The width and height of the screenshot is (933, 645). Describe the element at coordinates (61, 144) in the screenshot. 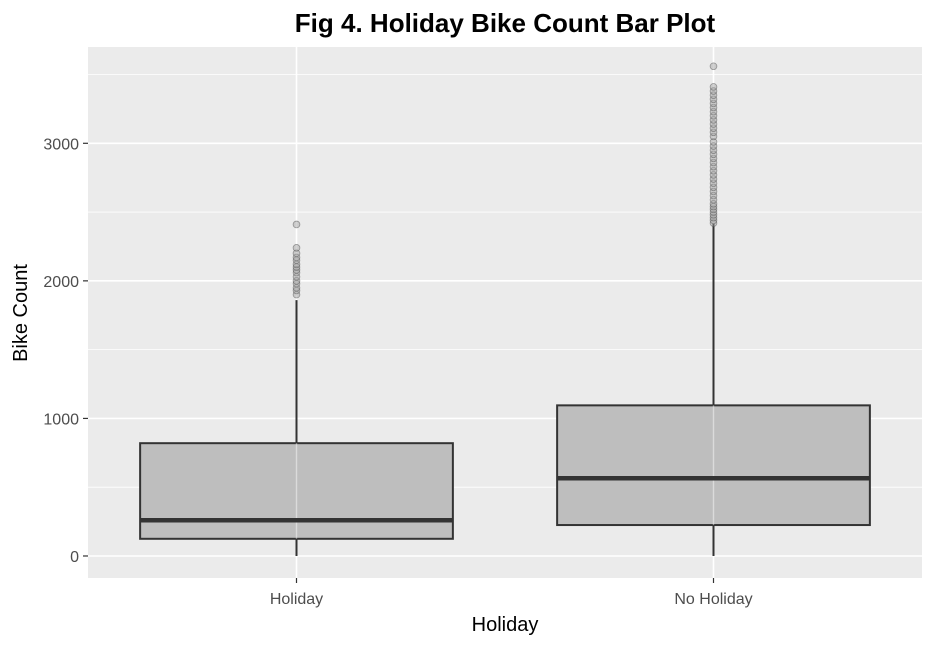

I see `y-tick-label: 3000` at that location.